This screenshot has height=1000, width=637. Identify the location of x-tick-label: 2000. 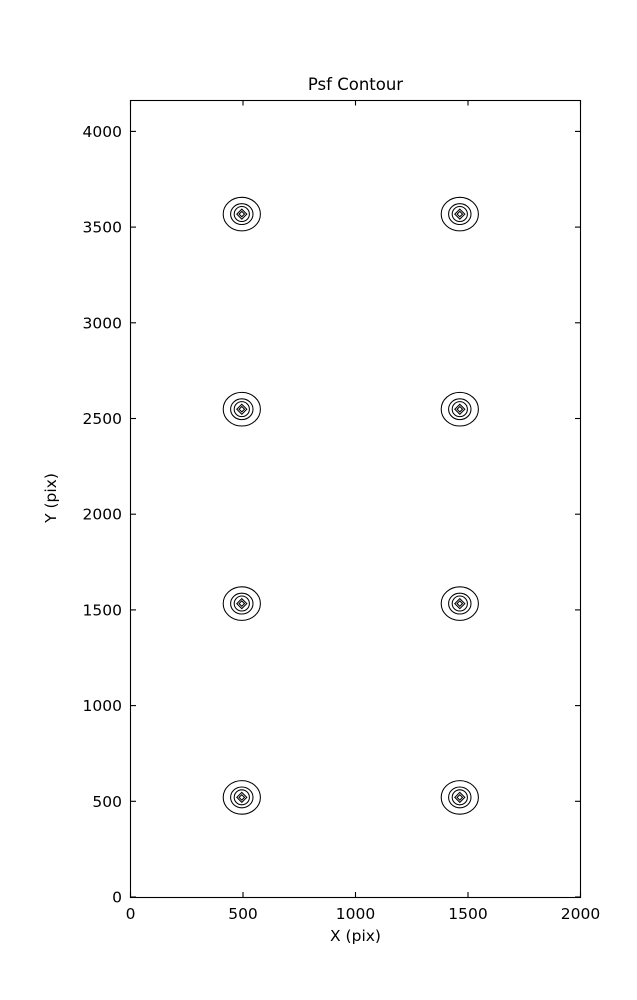
(580, 914).